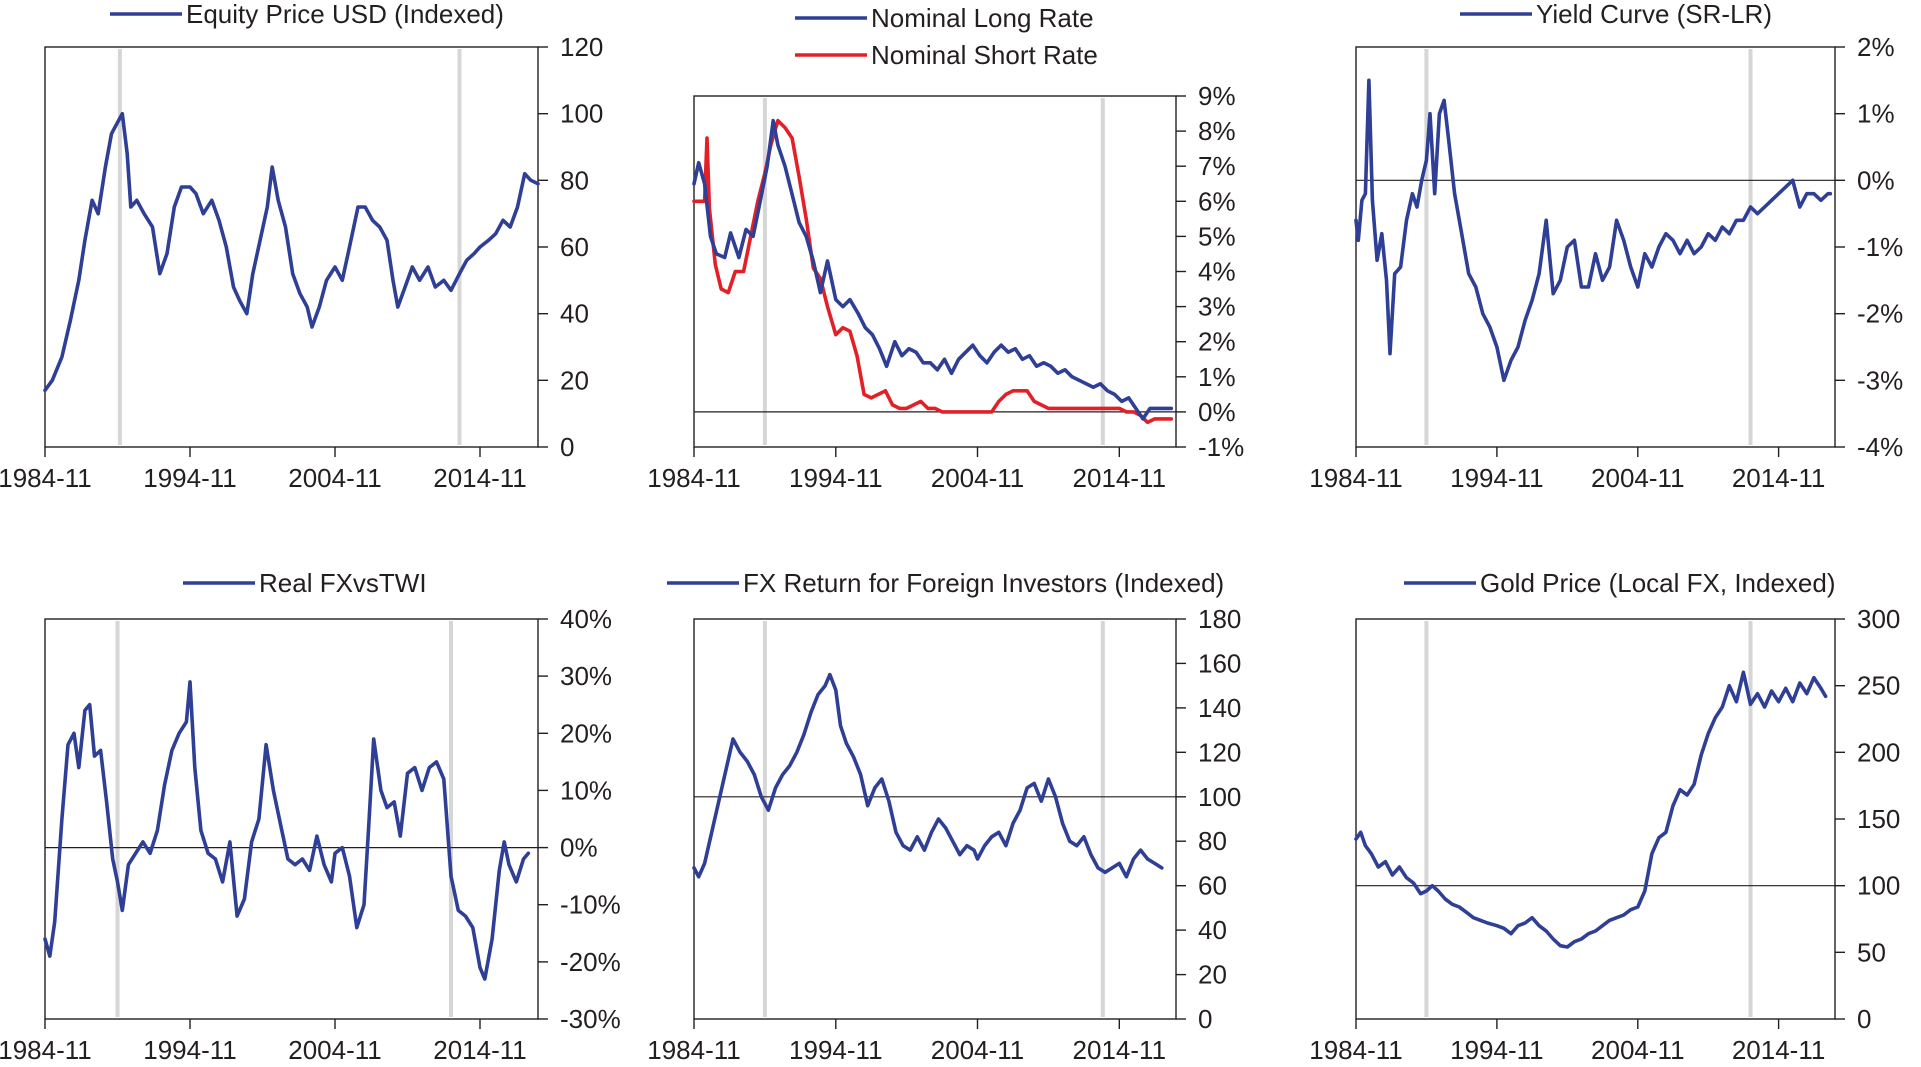 Image resolution: width=1921 pixels, height=1067 pixels. I want to click on y-tick-label: -10%, so click(590, 905).